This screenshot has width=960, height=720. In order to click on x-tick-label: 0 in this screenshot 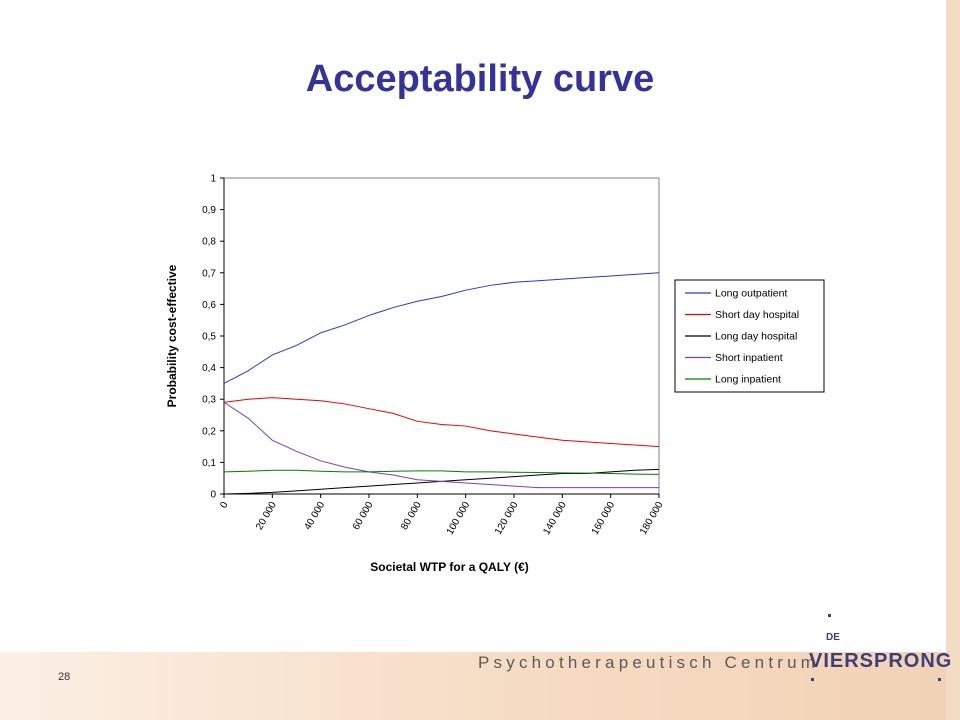, I will do `click(224, 505)`.